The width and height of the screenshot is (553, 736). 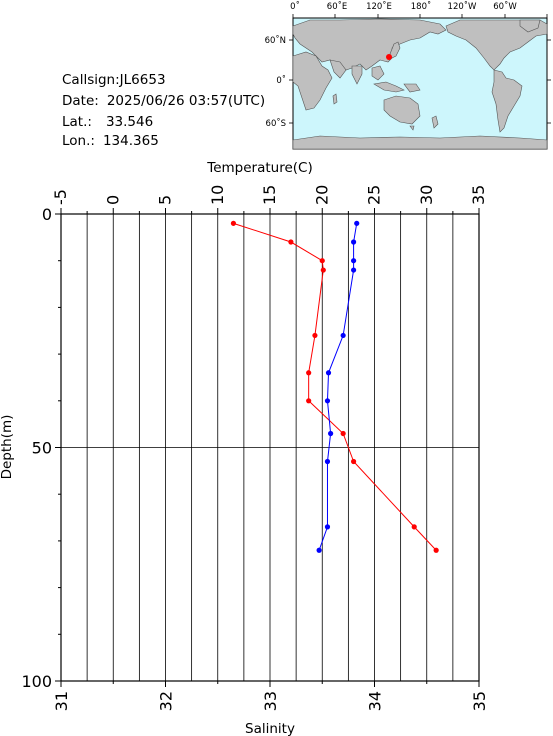 I want to click on depth-tick-label: 100, so click(x=36, y=681).